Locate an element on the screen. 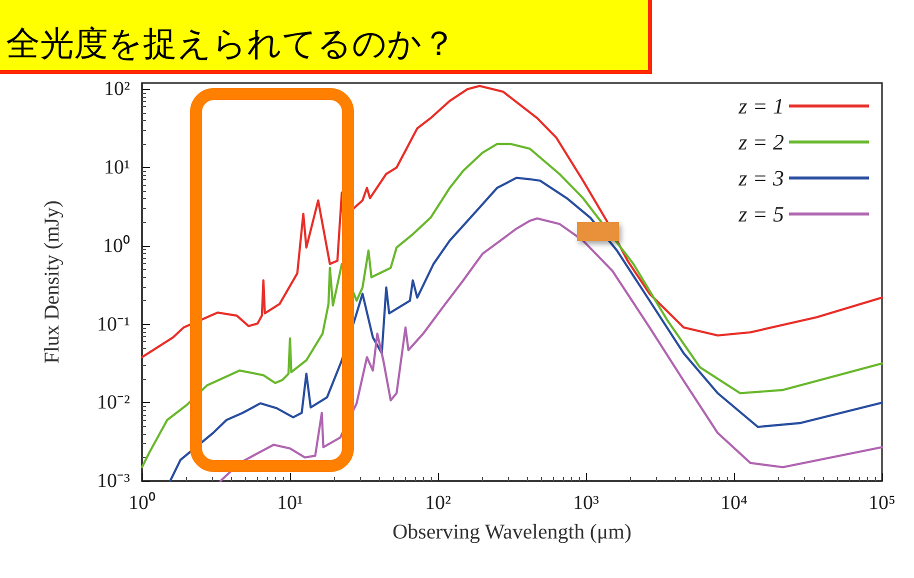 The width and height of the screenshot is (914, 578). y-axis-title: Flux Density (mJy) is located at coordinates (52, 282).